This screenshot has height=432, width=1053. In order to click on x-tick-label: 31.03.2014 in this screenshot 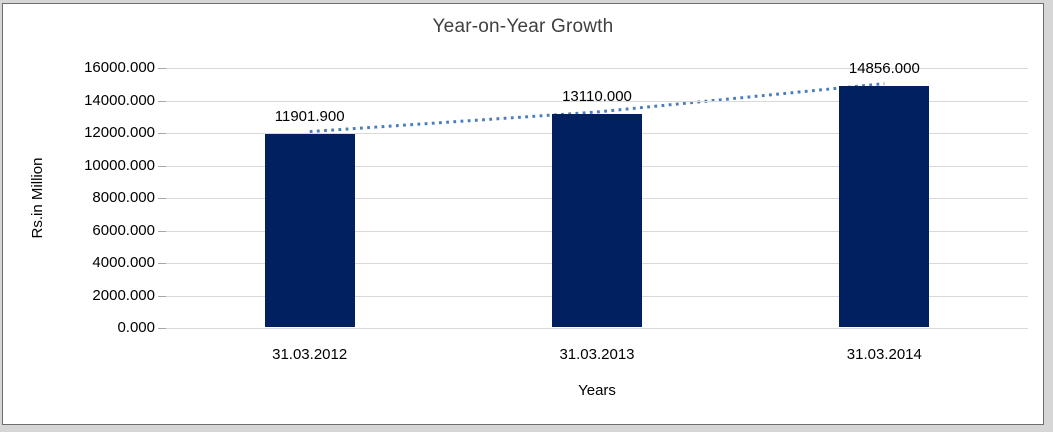, I will do `click(884, 354)`.